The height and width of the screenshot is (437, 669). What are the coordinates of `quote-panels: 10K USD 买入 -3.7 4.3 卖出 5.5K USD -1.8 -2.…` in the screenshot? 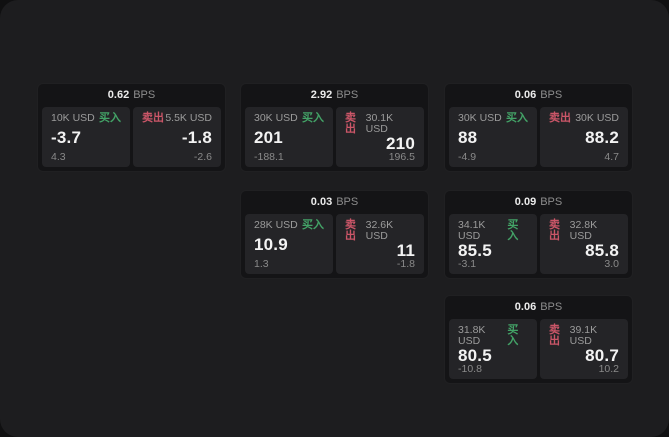 It's located at (131, 139).